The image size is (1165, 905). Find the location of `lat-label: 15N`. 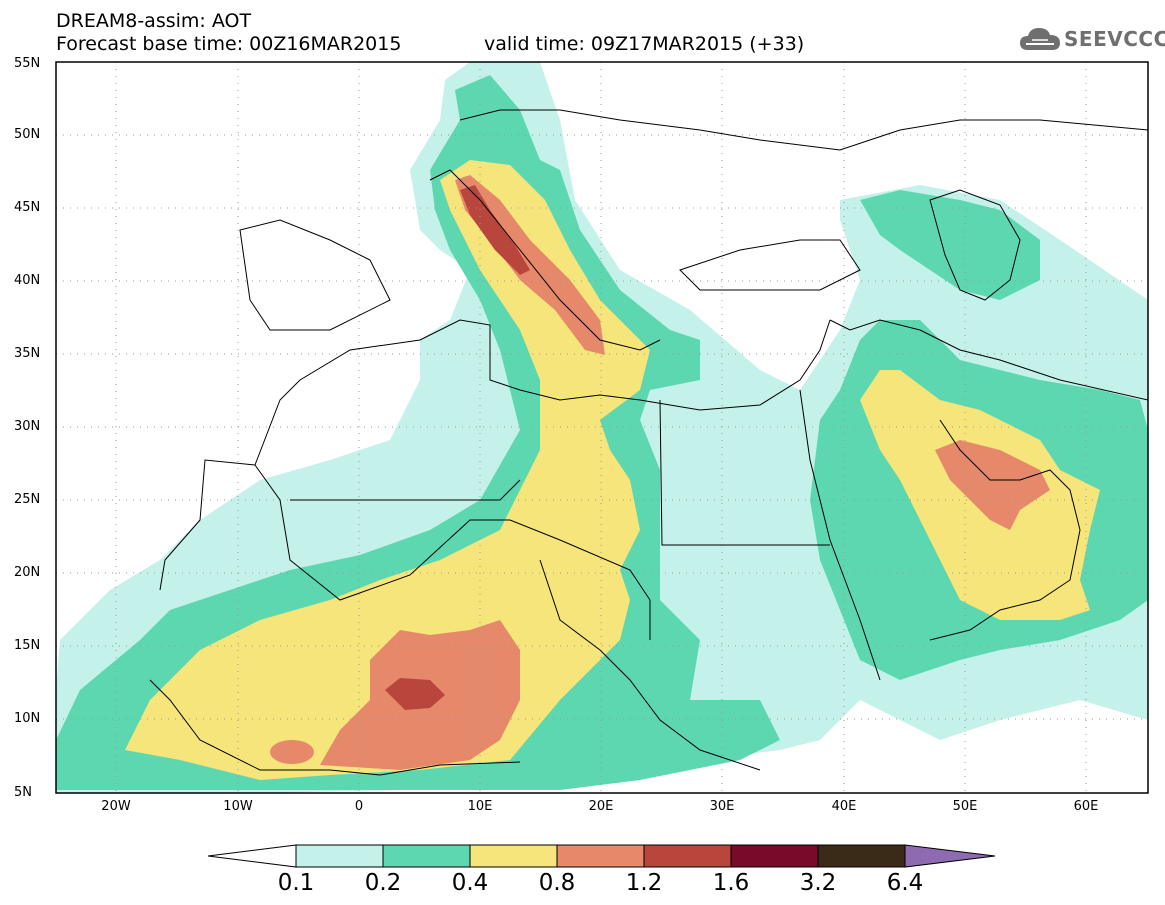

lat-label: 15N is located at coordinates (27, 645).